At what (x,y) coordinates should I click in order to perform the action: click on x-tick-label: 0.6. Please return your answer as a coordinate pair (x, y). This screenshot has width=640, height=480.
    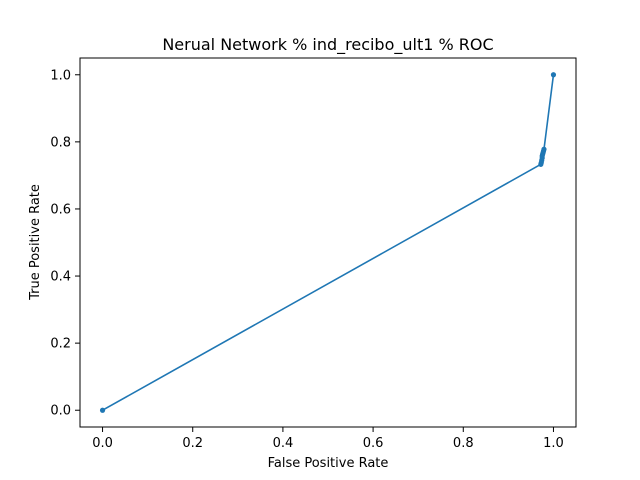
    Looking at the image, I should click on (373, 443).